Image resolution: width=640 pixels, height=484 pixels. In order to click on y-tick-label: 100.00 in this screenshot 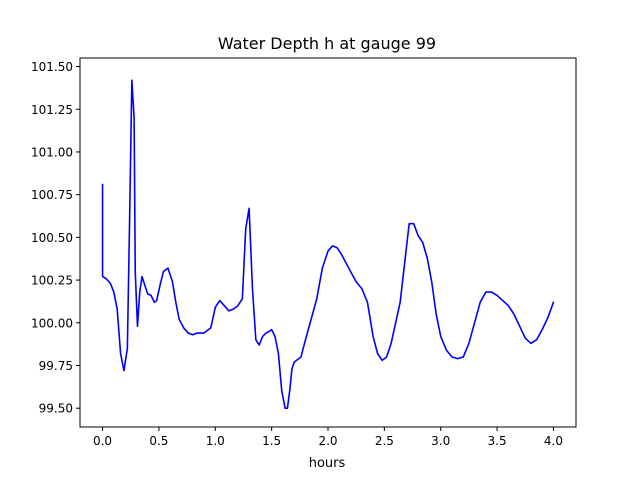, I will do `click(52, 323)`.